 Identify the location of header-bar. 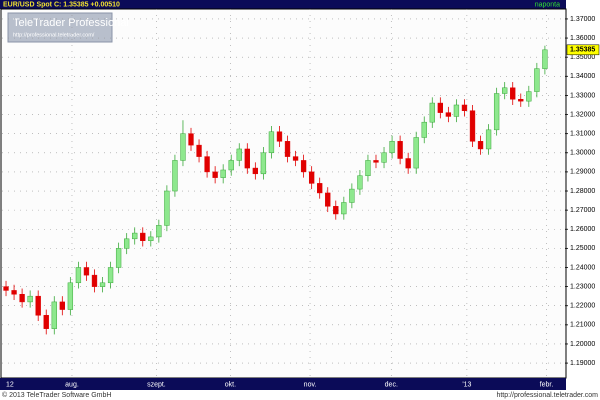
(283, 4).